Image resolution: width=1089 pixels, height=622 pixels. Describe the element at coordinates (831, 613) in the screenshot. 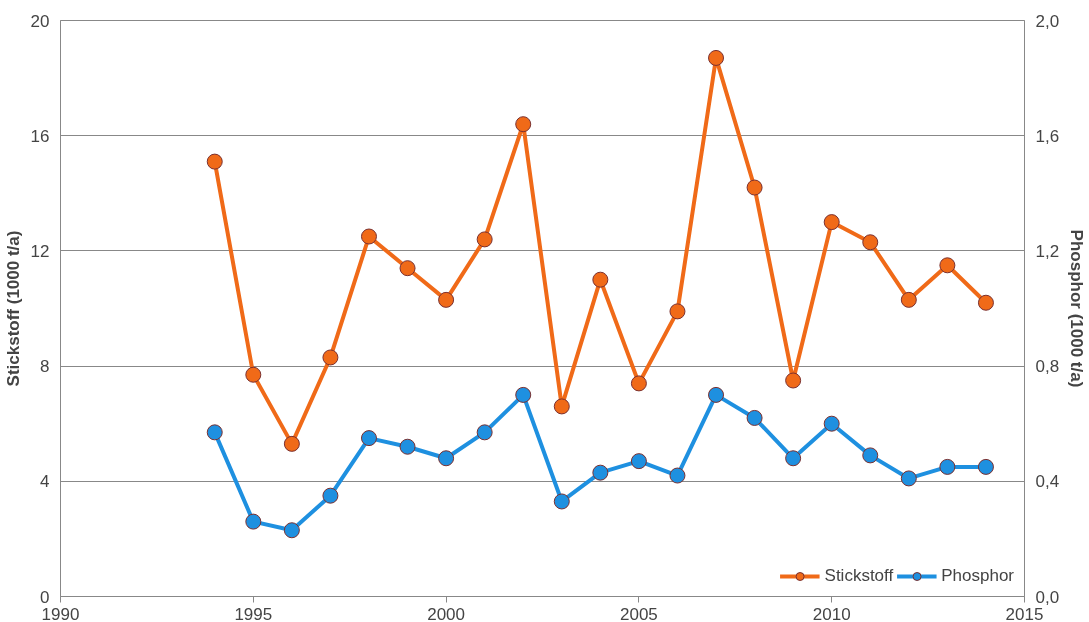

I see `x-tick-label: 2010` at that location.